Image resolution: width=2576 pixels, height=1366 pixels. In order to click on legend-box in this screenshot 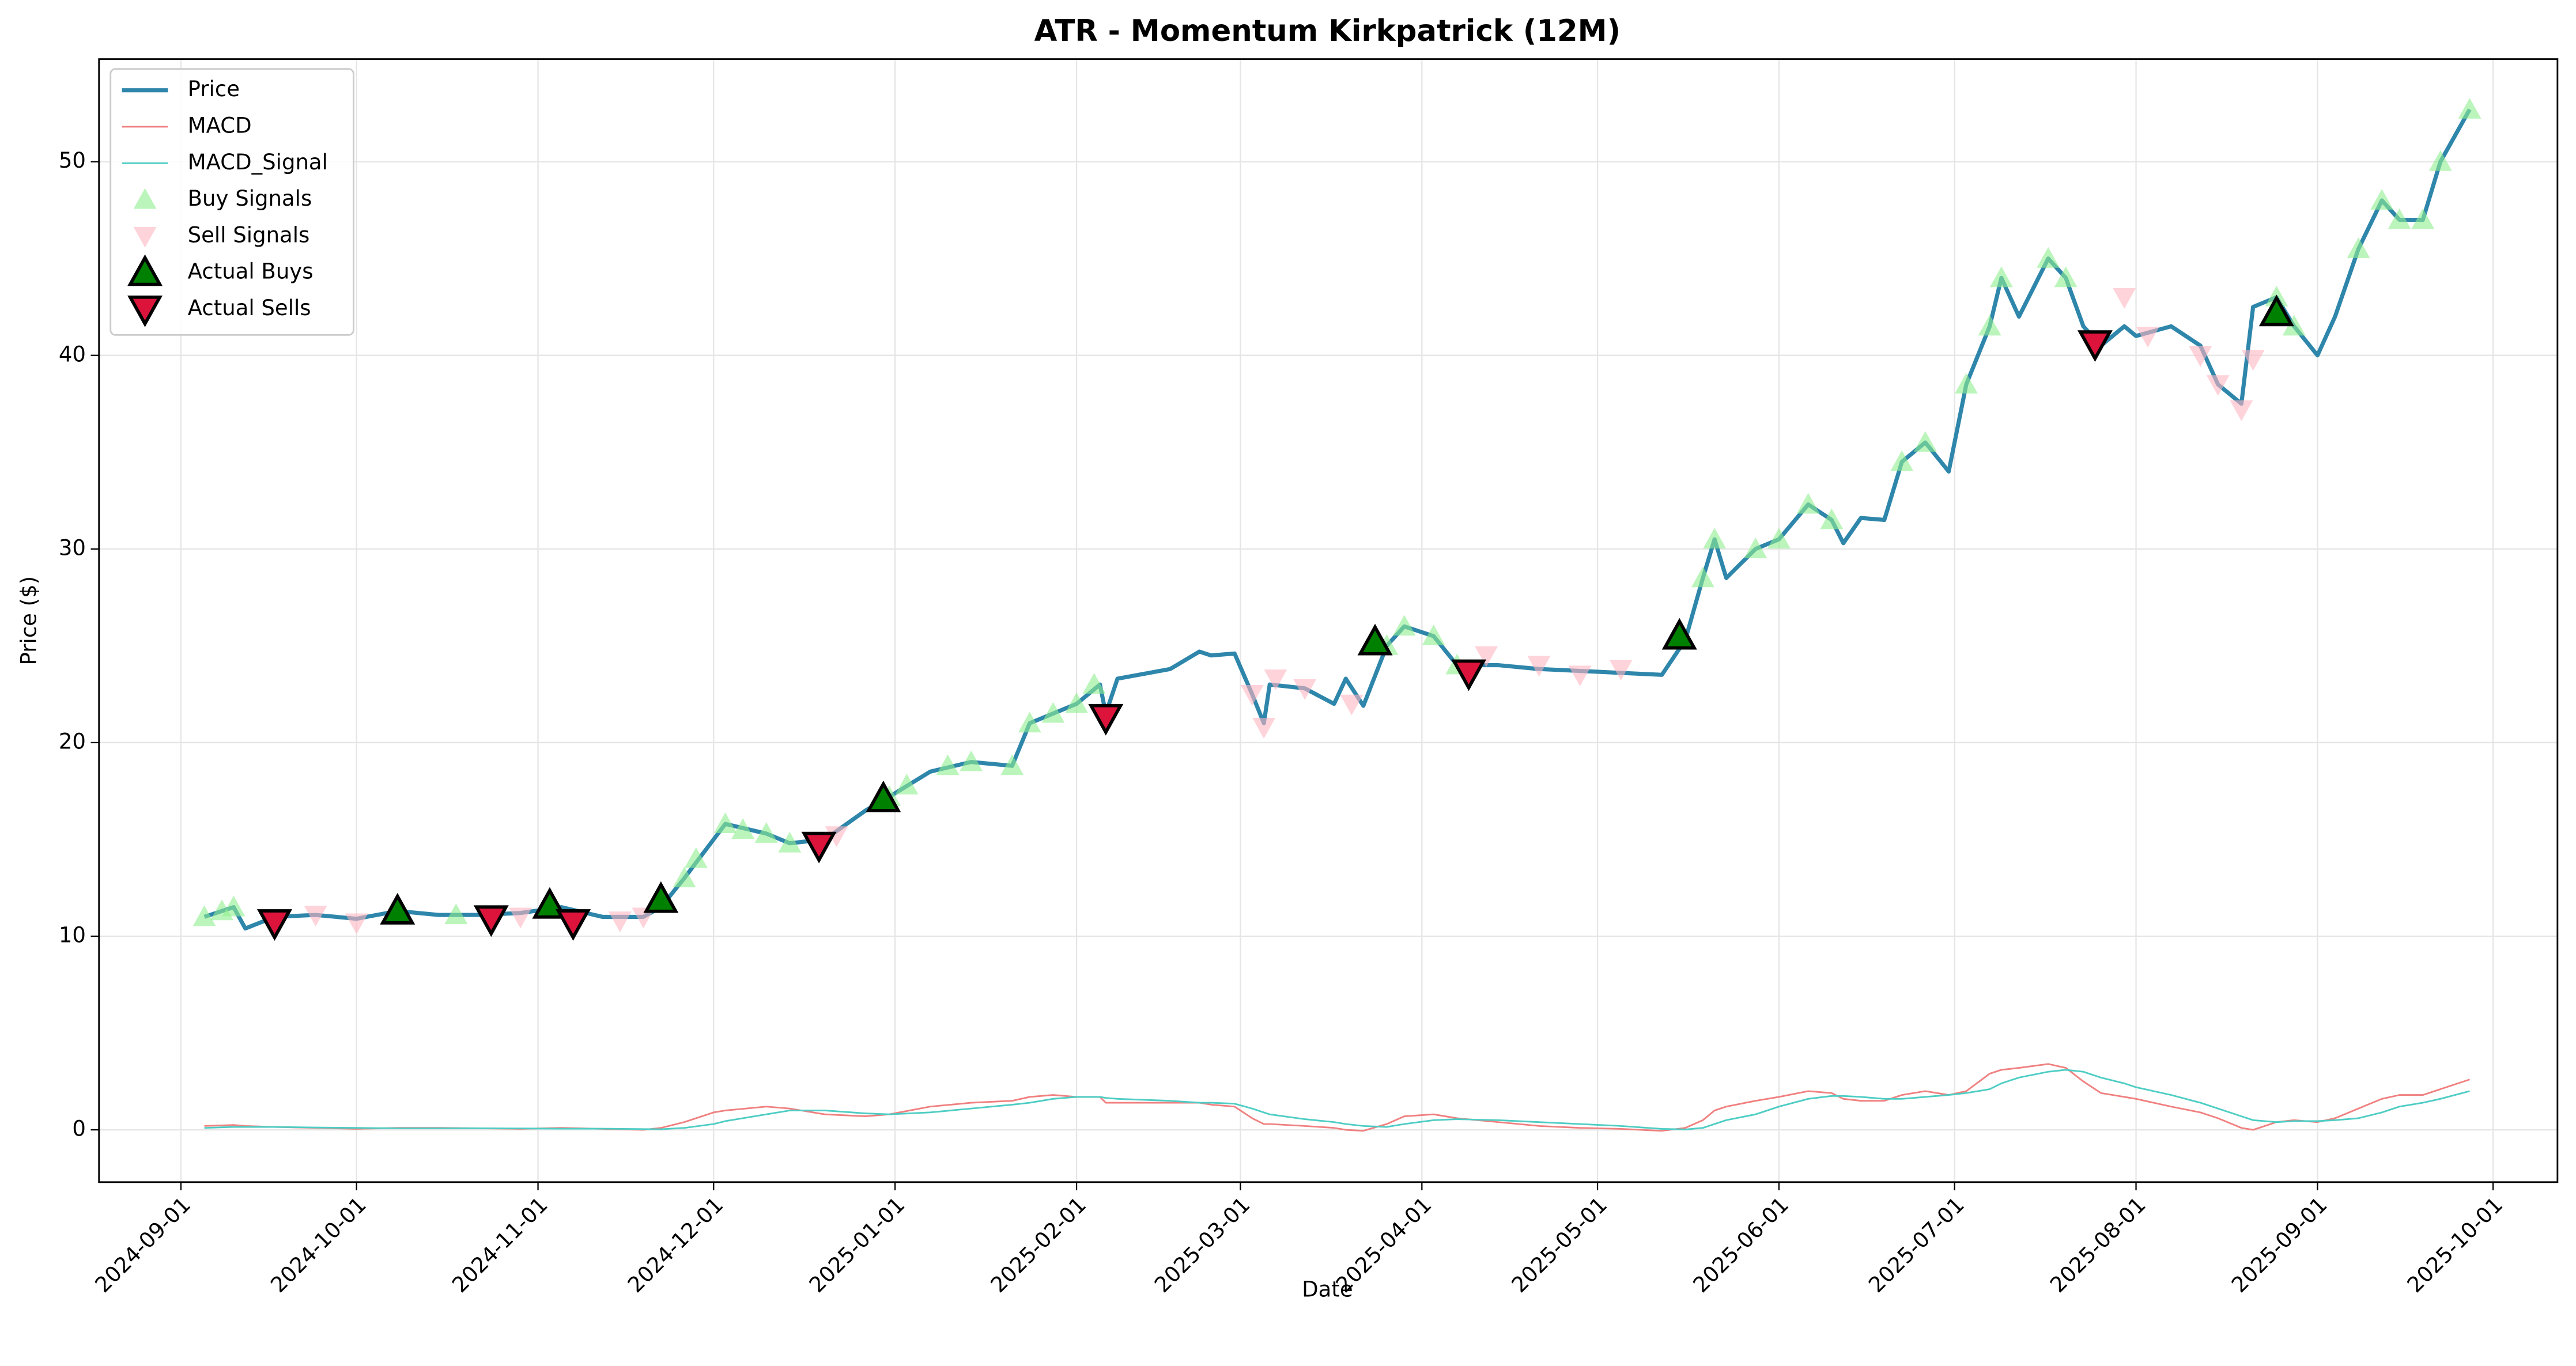, I will do `click(231, 202)`.